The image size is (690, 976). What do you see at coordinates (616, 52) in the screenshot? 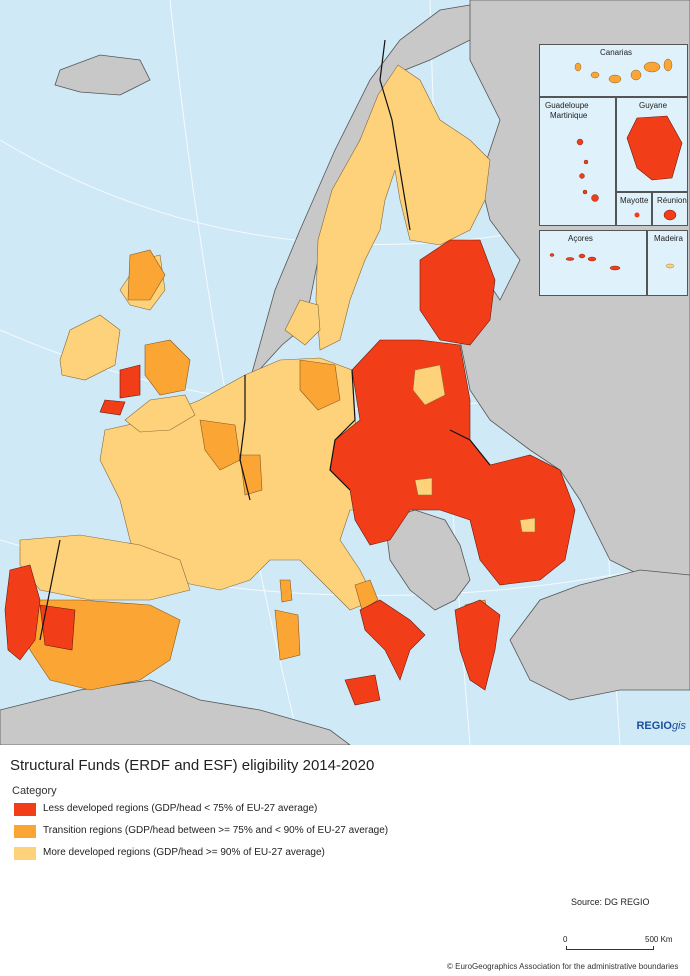
I see `inset-label-canarias: Canarias` at bounding box center [616, 52].